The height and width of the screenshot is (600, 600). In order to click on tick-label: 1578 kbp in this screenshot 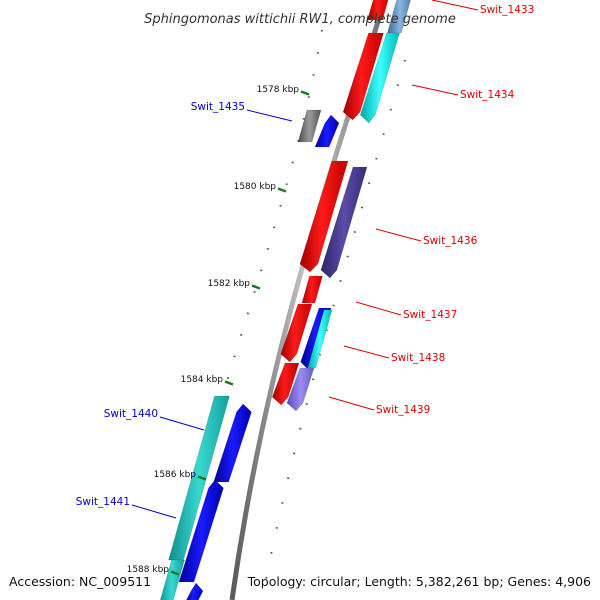, I will do `click(278, 90)`.